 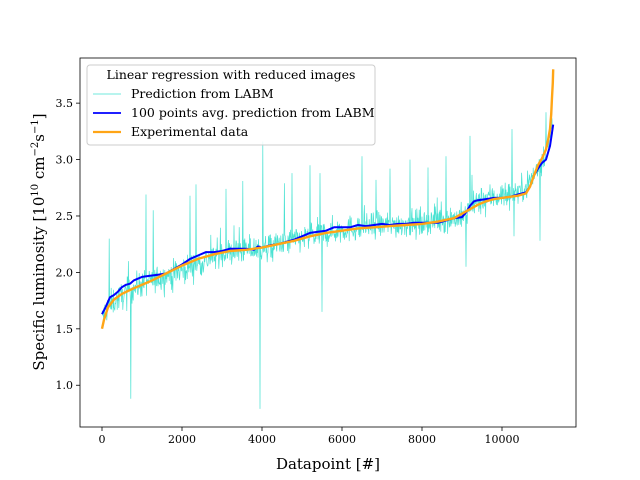 I want to click on legend-entry-average: 100 points avg. prediction from LABM, so click(x=253, y=112).